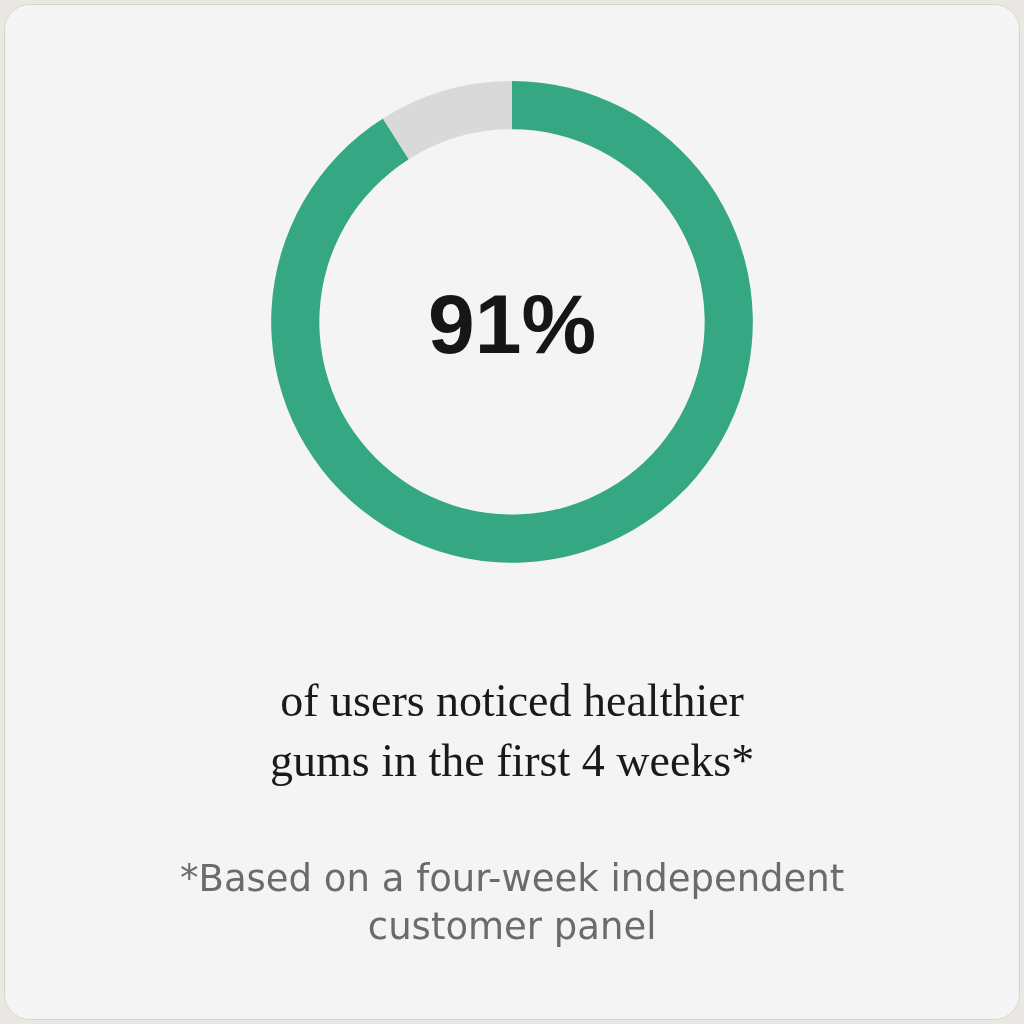  I want to click on text: 91%, so click(512, 324).